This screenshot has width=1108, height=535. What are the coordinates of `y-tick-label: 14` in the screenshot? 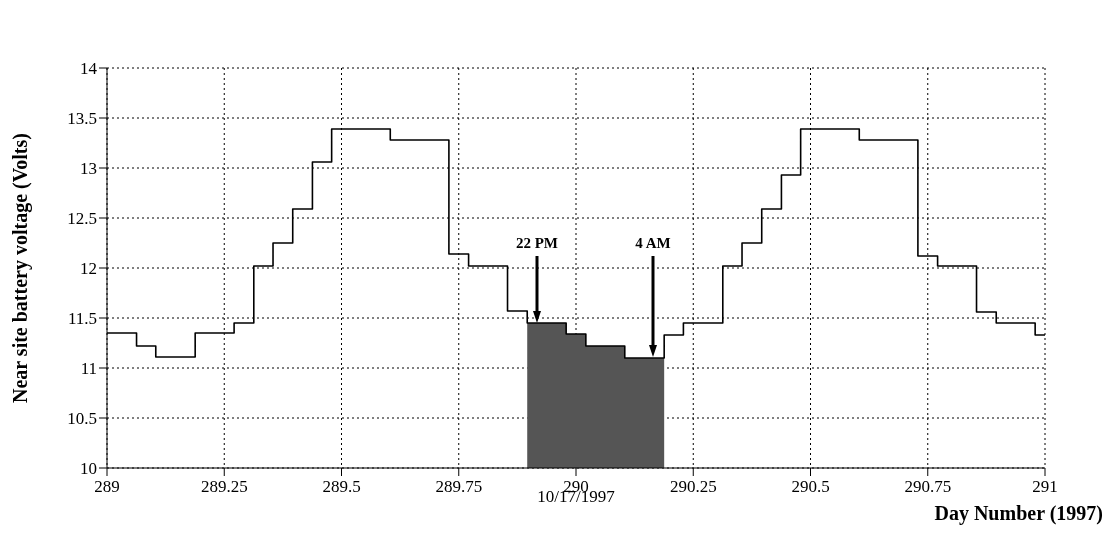 It's located at (89, 69).